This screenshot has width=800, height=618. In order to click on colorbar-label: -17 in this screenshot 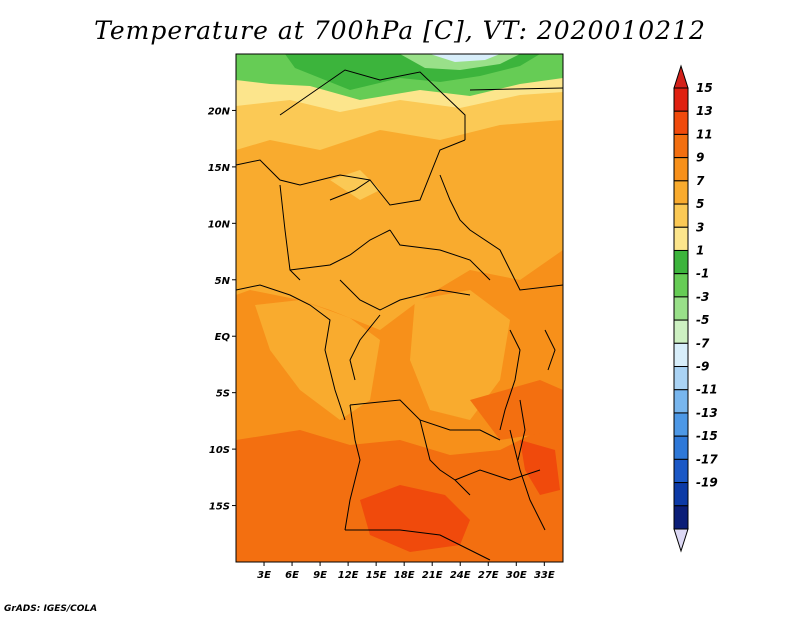, I will do `click(707, 459)`.